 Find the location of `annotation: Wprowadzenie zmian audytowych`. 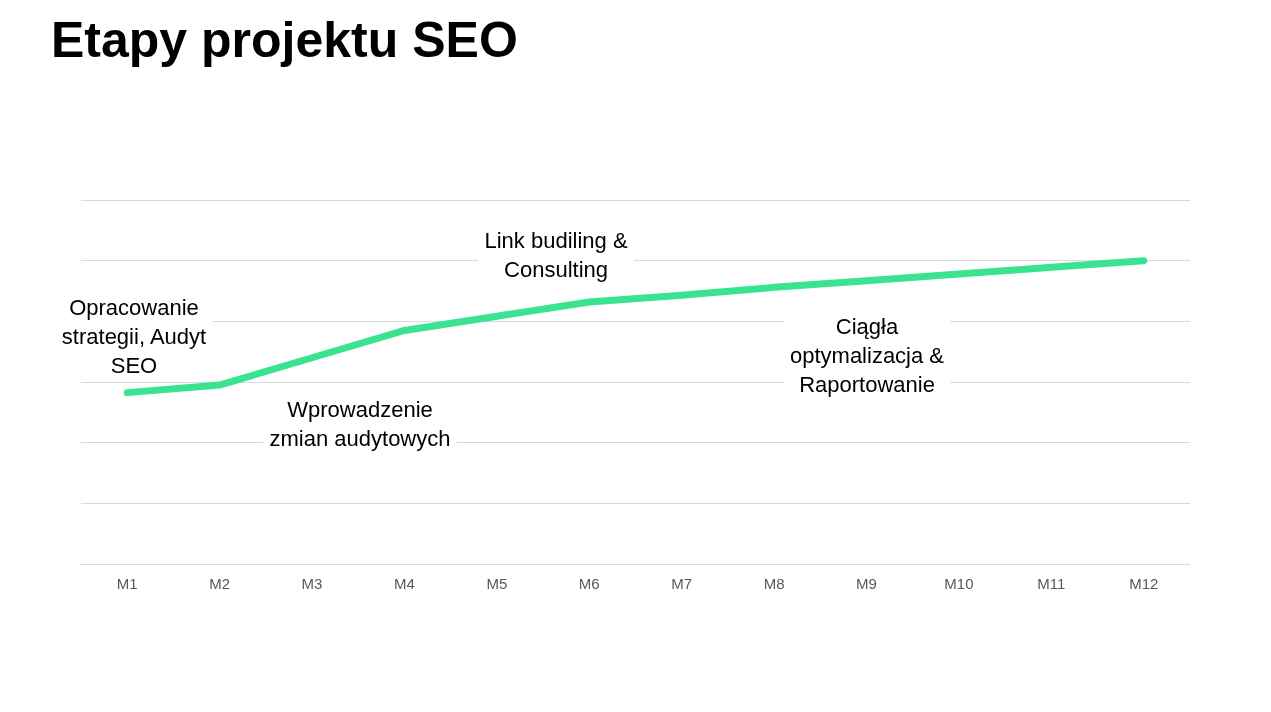

annotation: Wprowadzenie zmian audytowych is located at coordinates (360, 424).